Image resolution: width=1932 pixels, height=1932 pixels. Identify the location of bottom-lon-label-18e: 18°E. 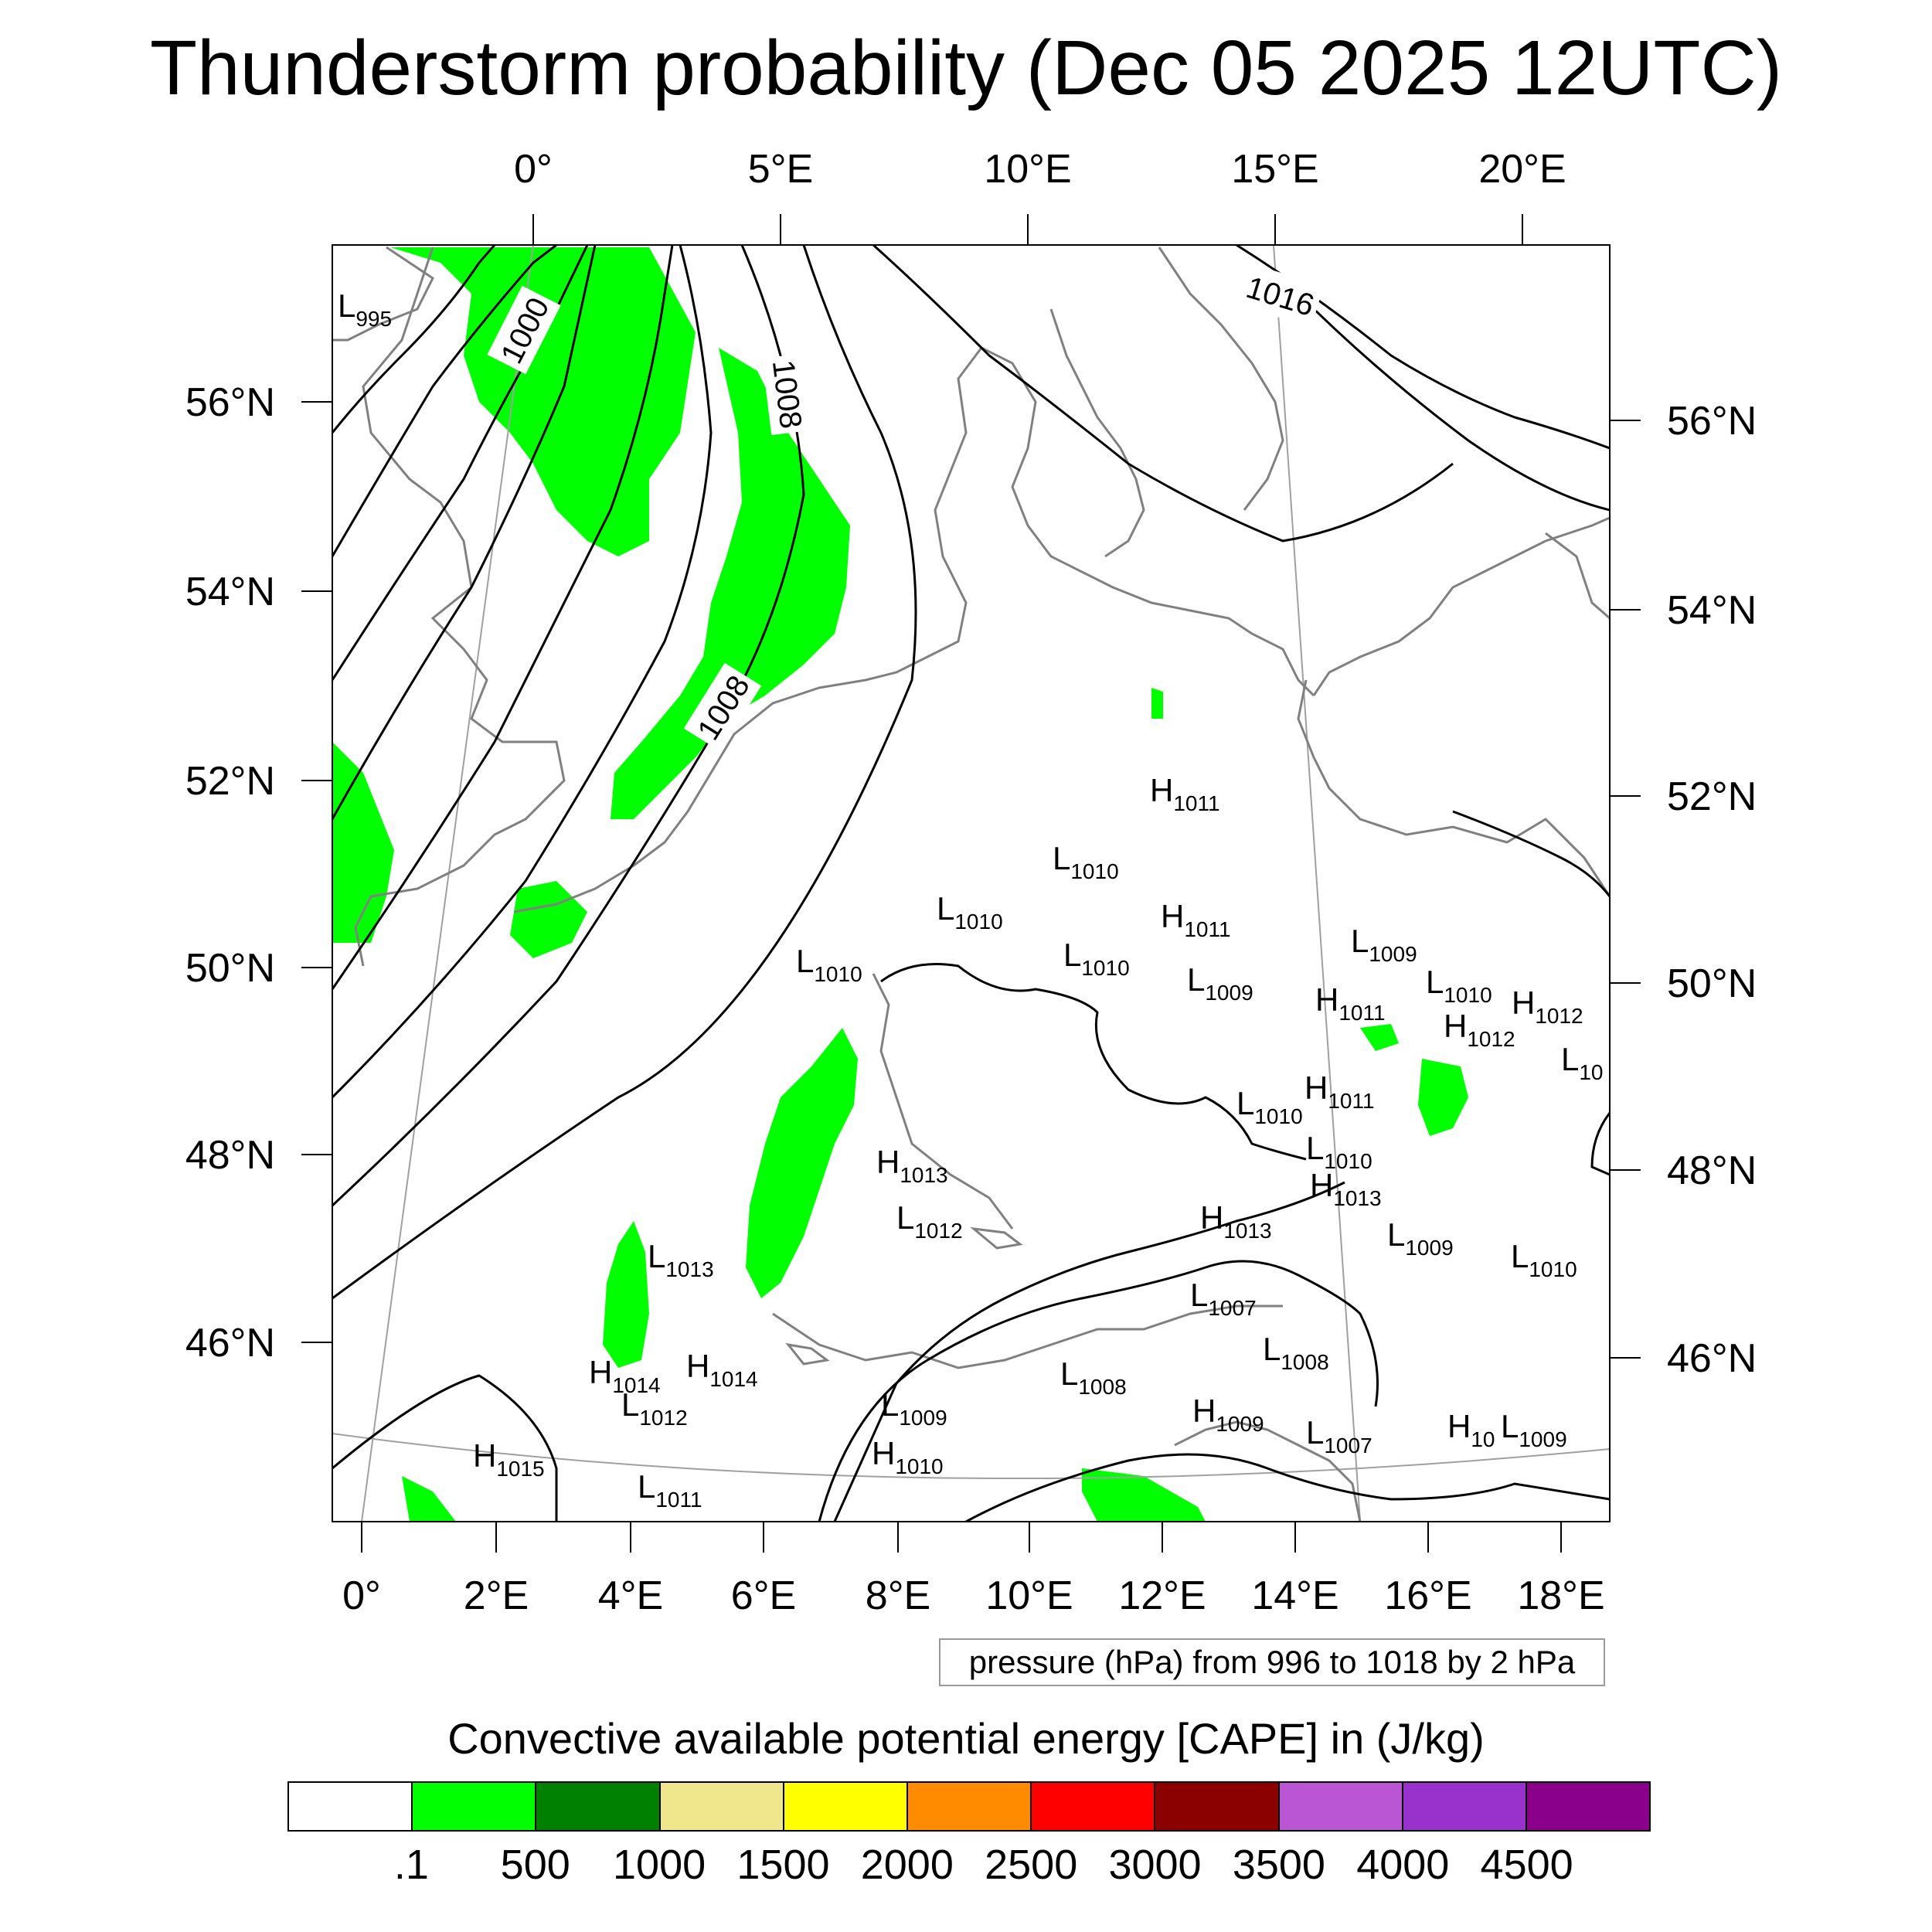
(1561, 1596).